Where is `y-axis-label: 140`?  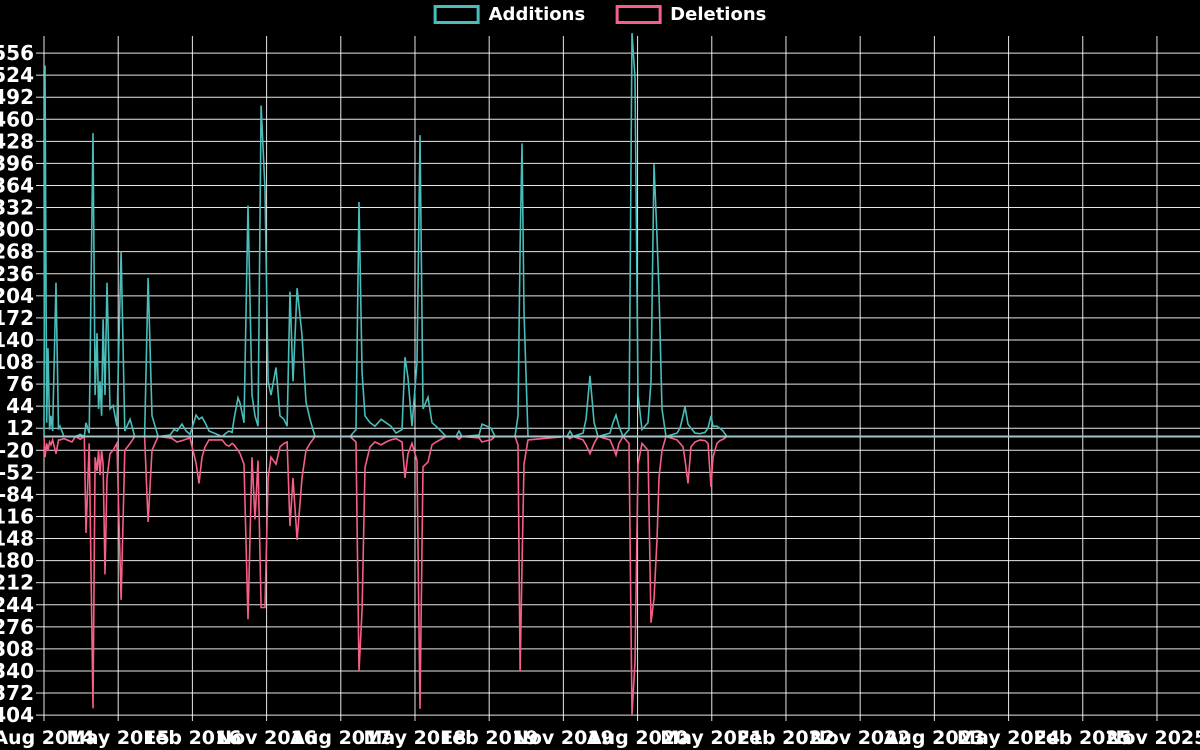 y-axis-label: 140 is located at coordinates (17, 340).